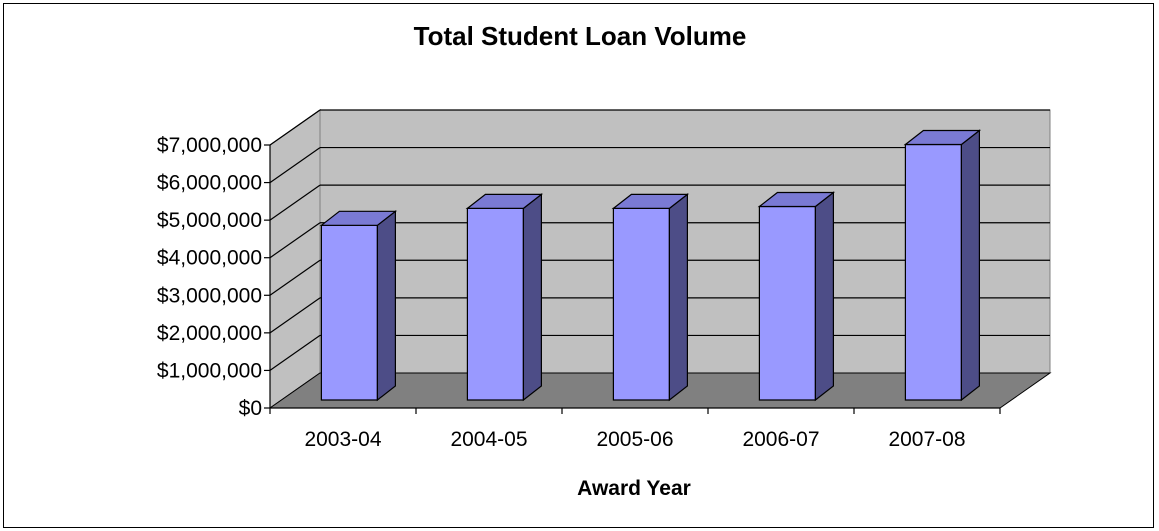  I want to click on y-tick-label: $3,000,000, so click(209, 295).